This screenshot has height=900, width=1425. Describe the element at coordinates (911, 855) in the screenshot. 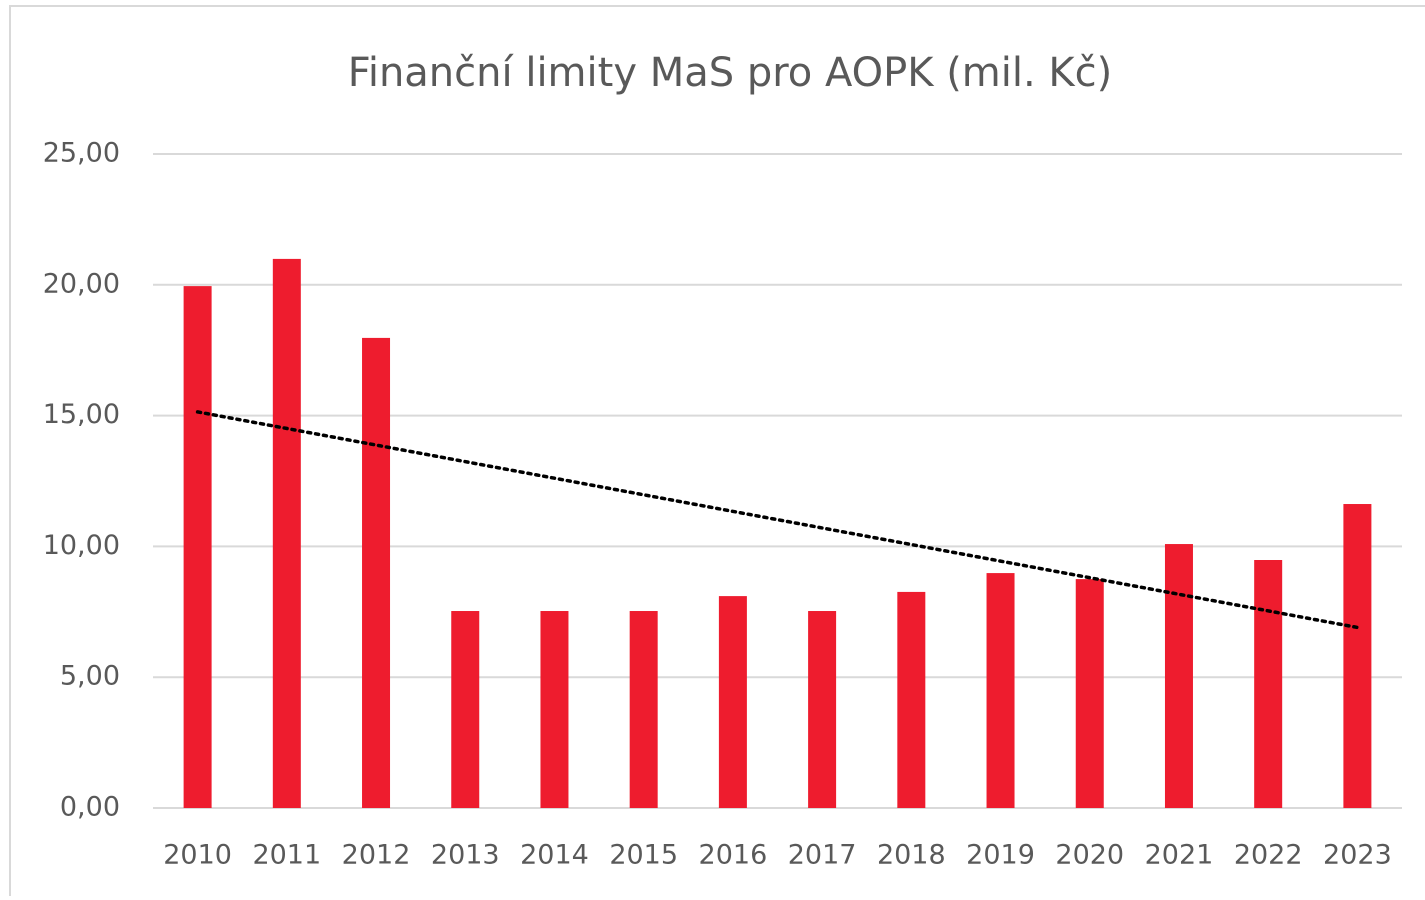

I see `x-tick-label: 2018` at that location.